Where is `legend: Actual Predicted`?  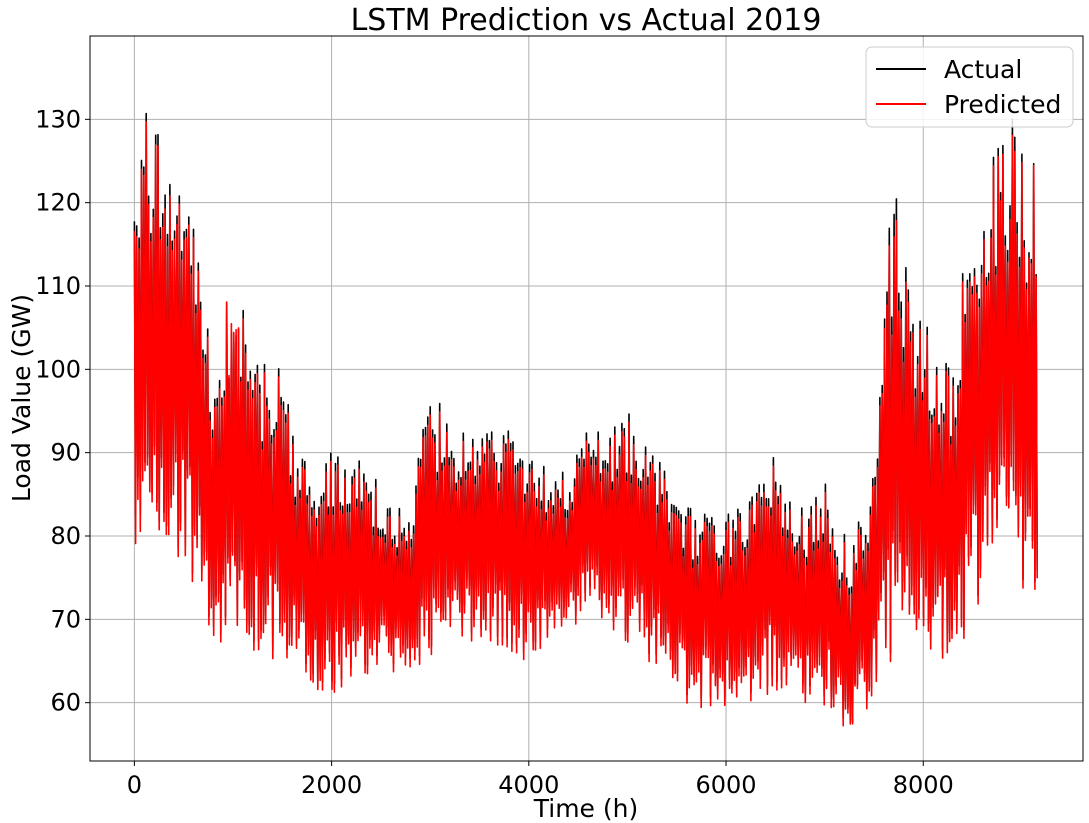
legend: Actual Predicted is located at coordinates (969, 87).